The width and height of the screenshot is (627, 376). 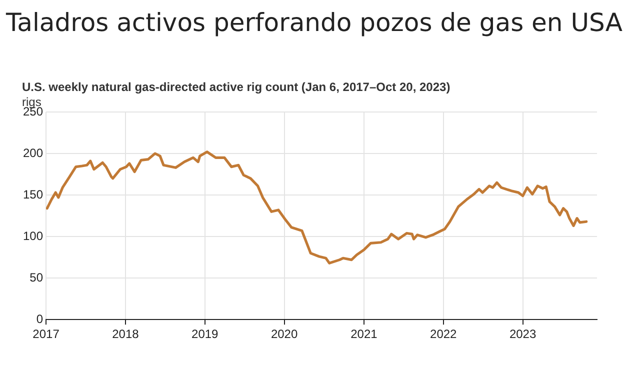 What do you see at coordinates (236, 87) in the screenshot?
I see `chart-subtitle: U.S. weekly natural gas-directed active rig count (Jan 6, 2017–Oct 20, 2023)` at bounding box center [236, 87].